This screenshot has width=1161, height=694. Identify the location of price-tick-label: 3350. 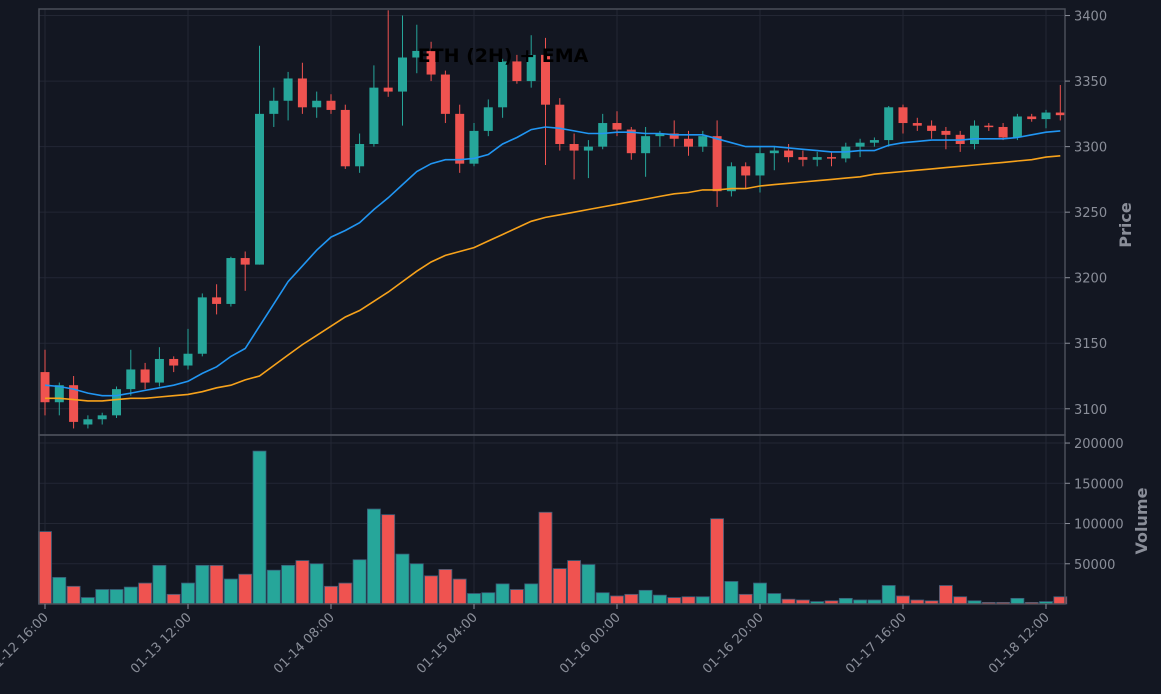
(1090, 82).